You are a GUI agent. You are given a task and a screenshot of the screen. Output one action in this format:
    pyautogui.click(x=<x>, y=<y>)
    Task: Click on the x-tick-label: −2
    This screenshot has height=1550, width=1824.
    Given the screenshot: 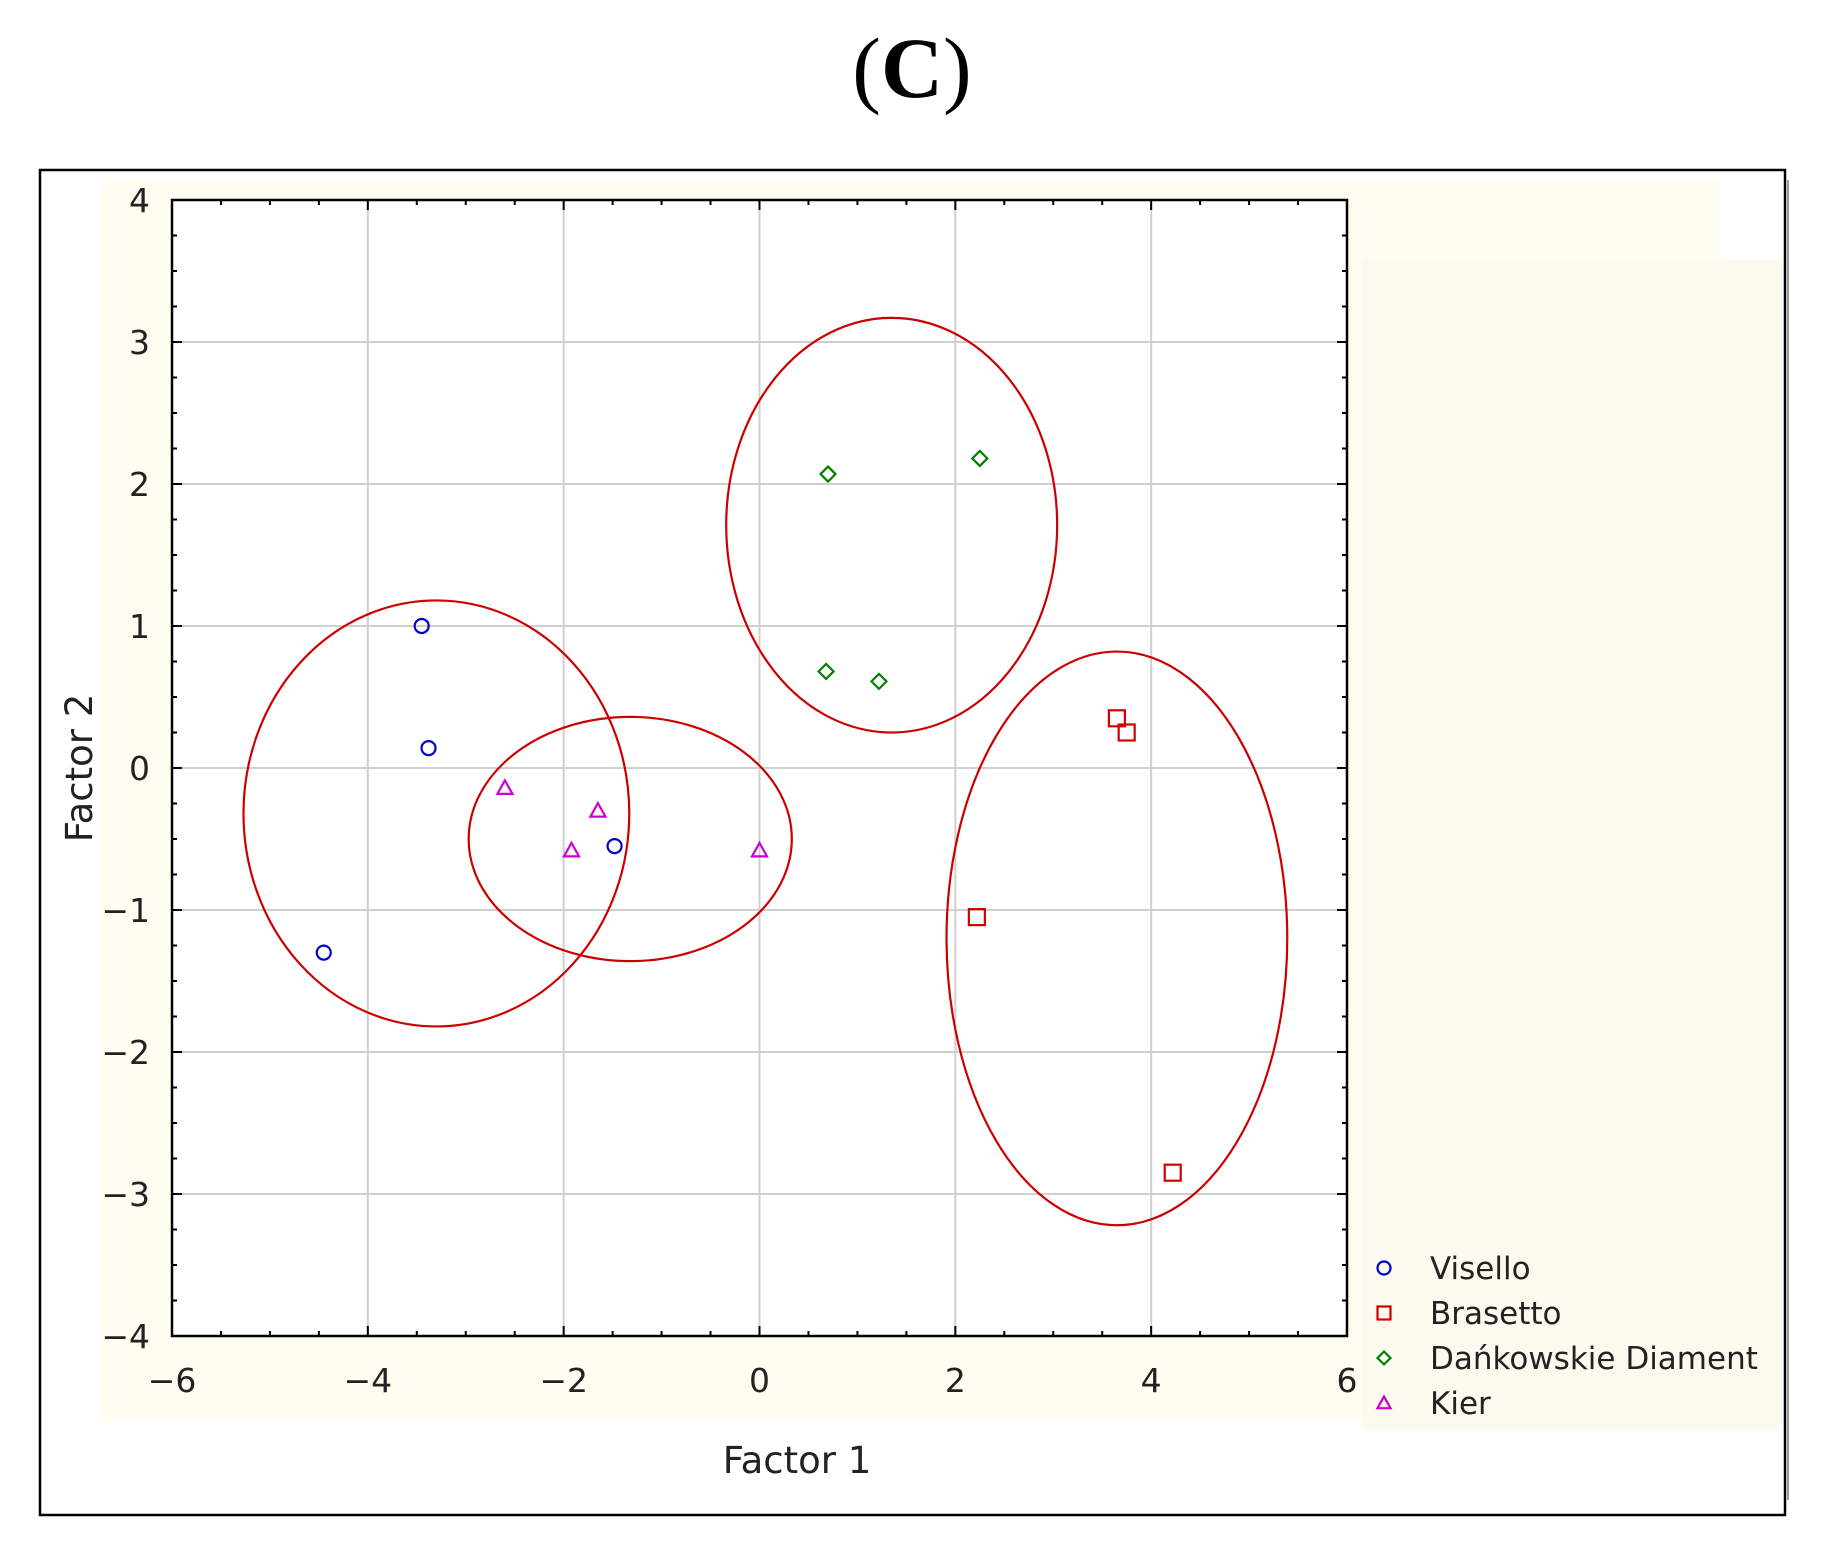 What is the action you would take?
    pyautogui.click(x=563, y=1380)
    